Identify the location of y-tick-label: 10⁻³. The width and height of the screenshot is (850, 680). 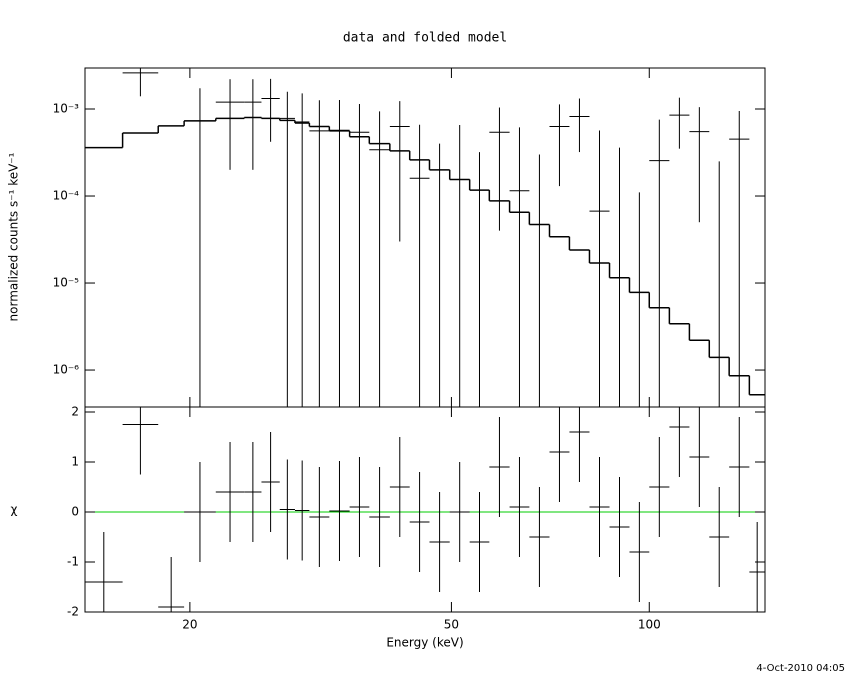
(66, 109).